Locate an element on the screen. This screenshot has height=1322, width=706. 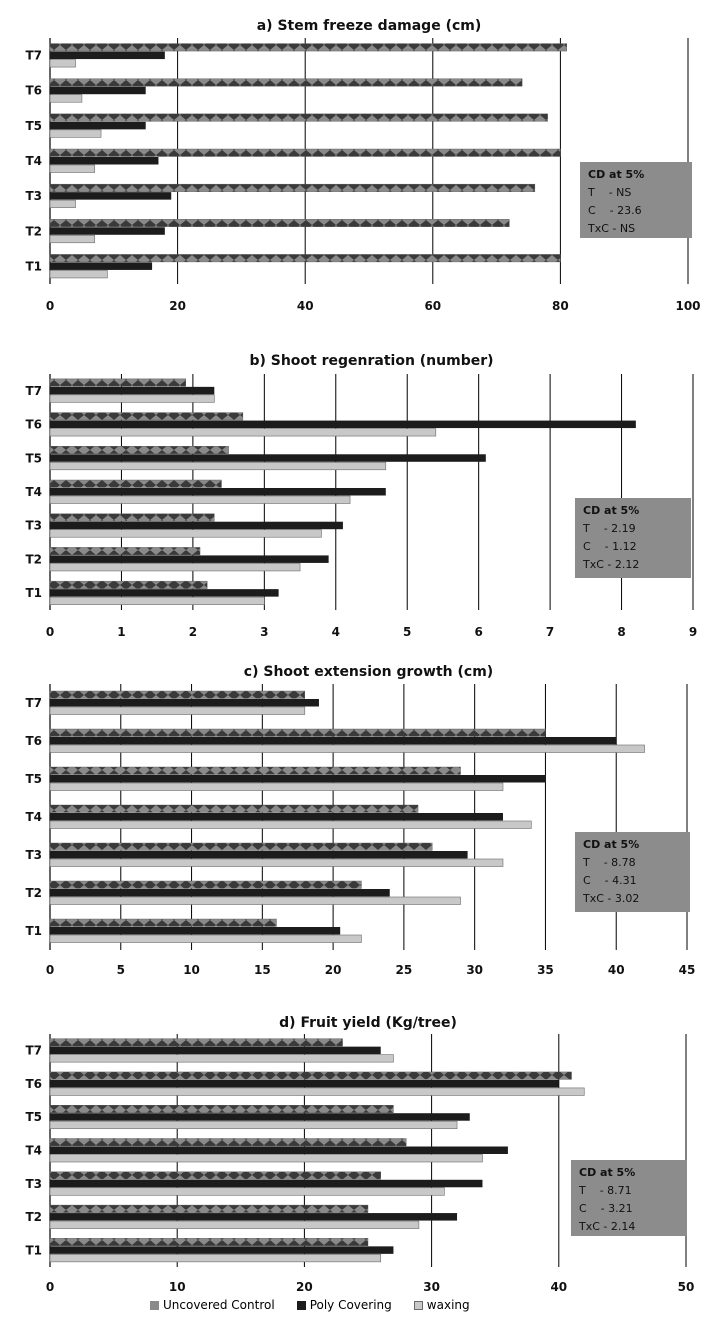
x-tick-label: 20 is located at coordinates (304, 1287).